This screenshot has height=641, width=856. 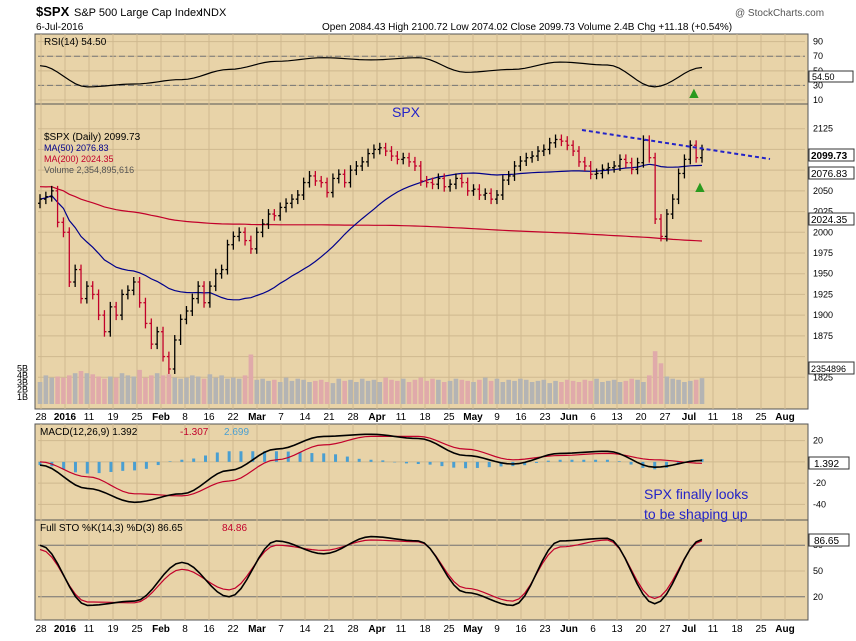 I want to click on x-axis-label: 19, so click(x=113, y=629).